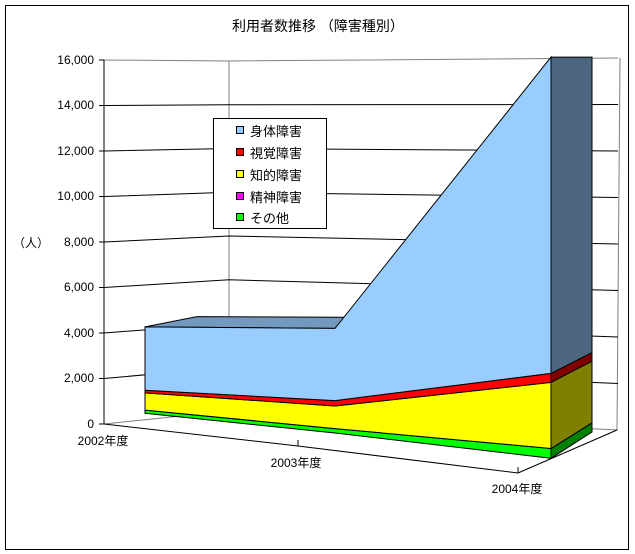  I want to click on area-top-face, so click(245, 322).